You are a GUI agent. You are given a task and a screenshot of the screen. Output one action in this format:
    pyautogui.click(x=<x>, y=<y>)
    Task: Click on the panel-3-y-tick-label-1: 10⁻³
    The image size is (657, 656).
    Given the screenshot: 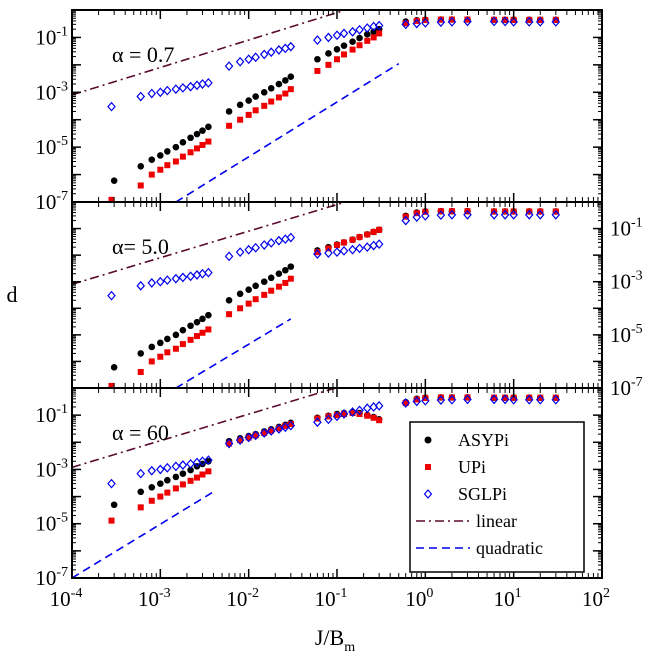 What is the action you would take?
    pyautogui.click(x=51, y=468)
    